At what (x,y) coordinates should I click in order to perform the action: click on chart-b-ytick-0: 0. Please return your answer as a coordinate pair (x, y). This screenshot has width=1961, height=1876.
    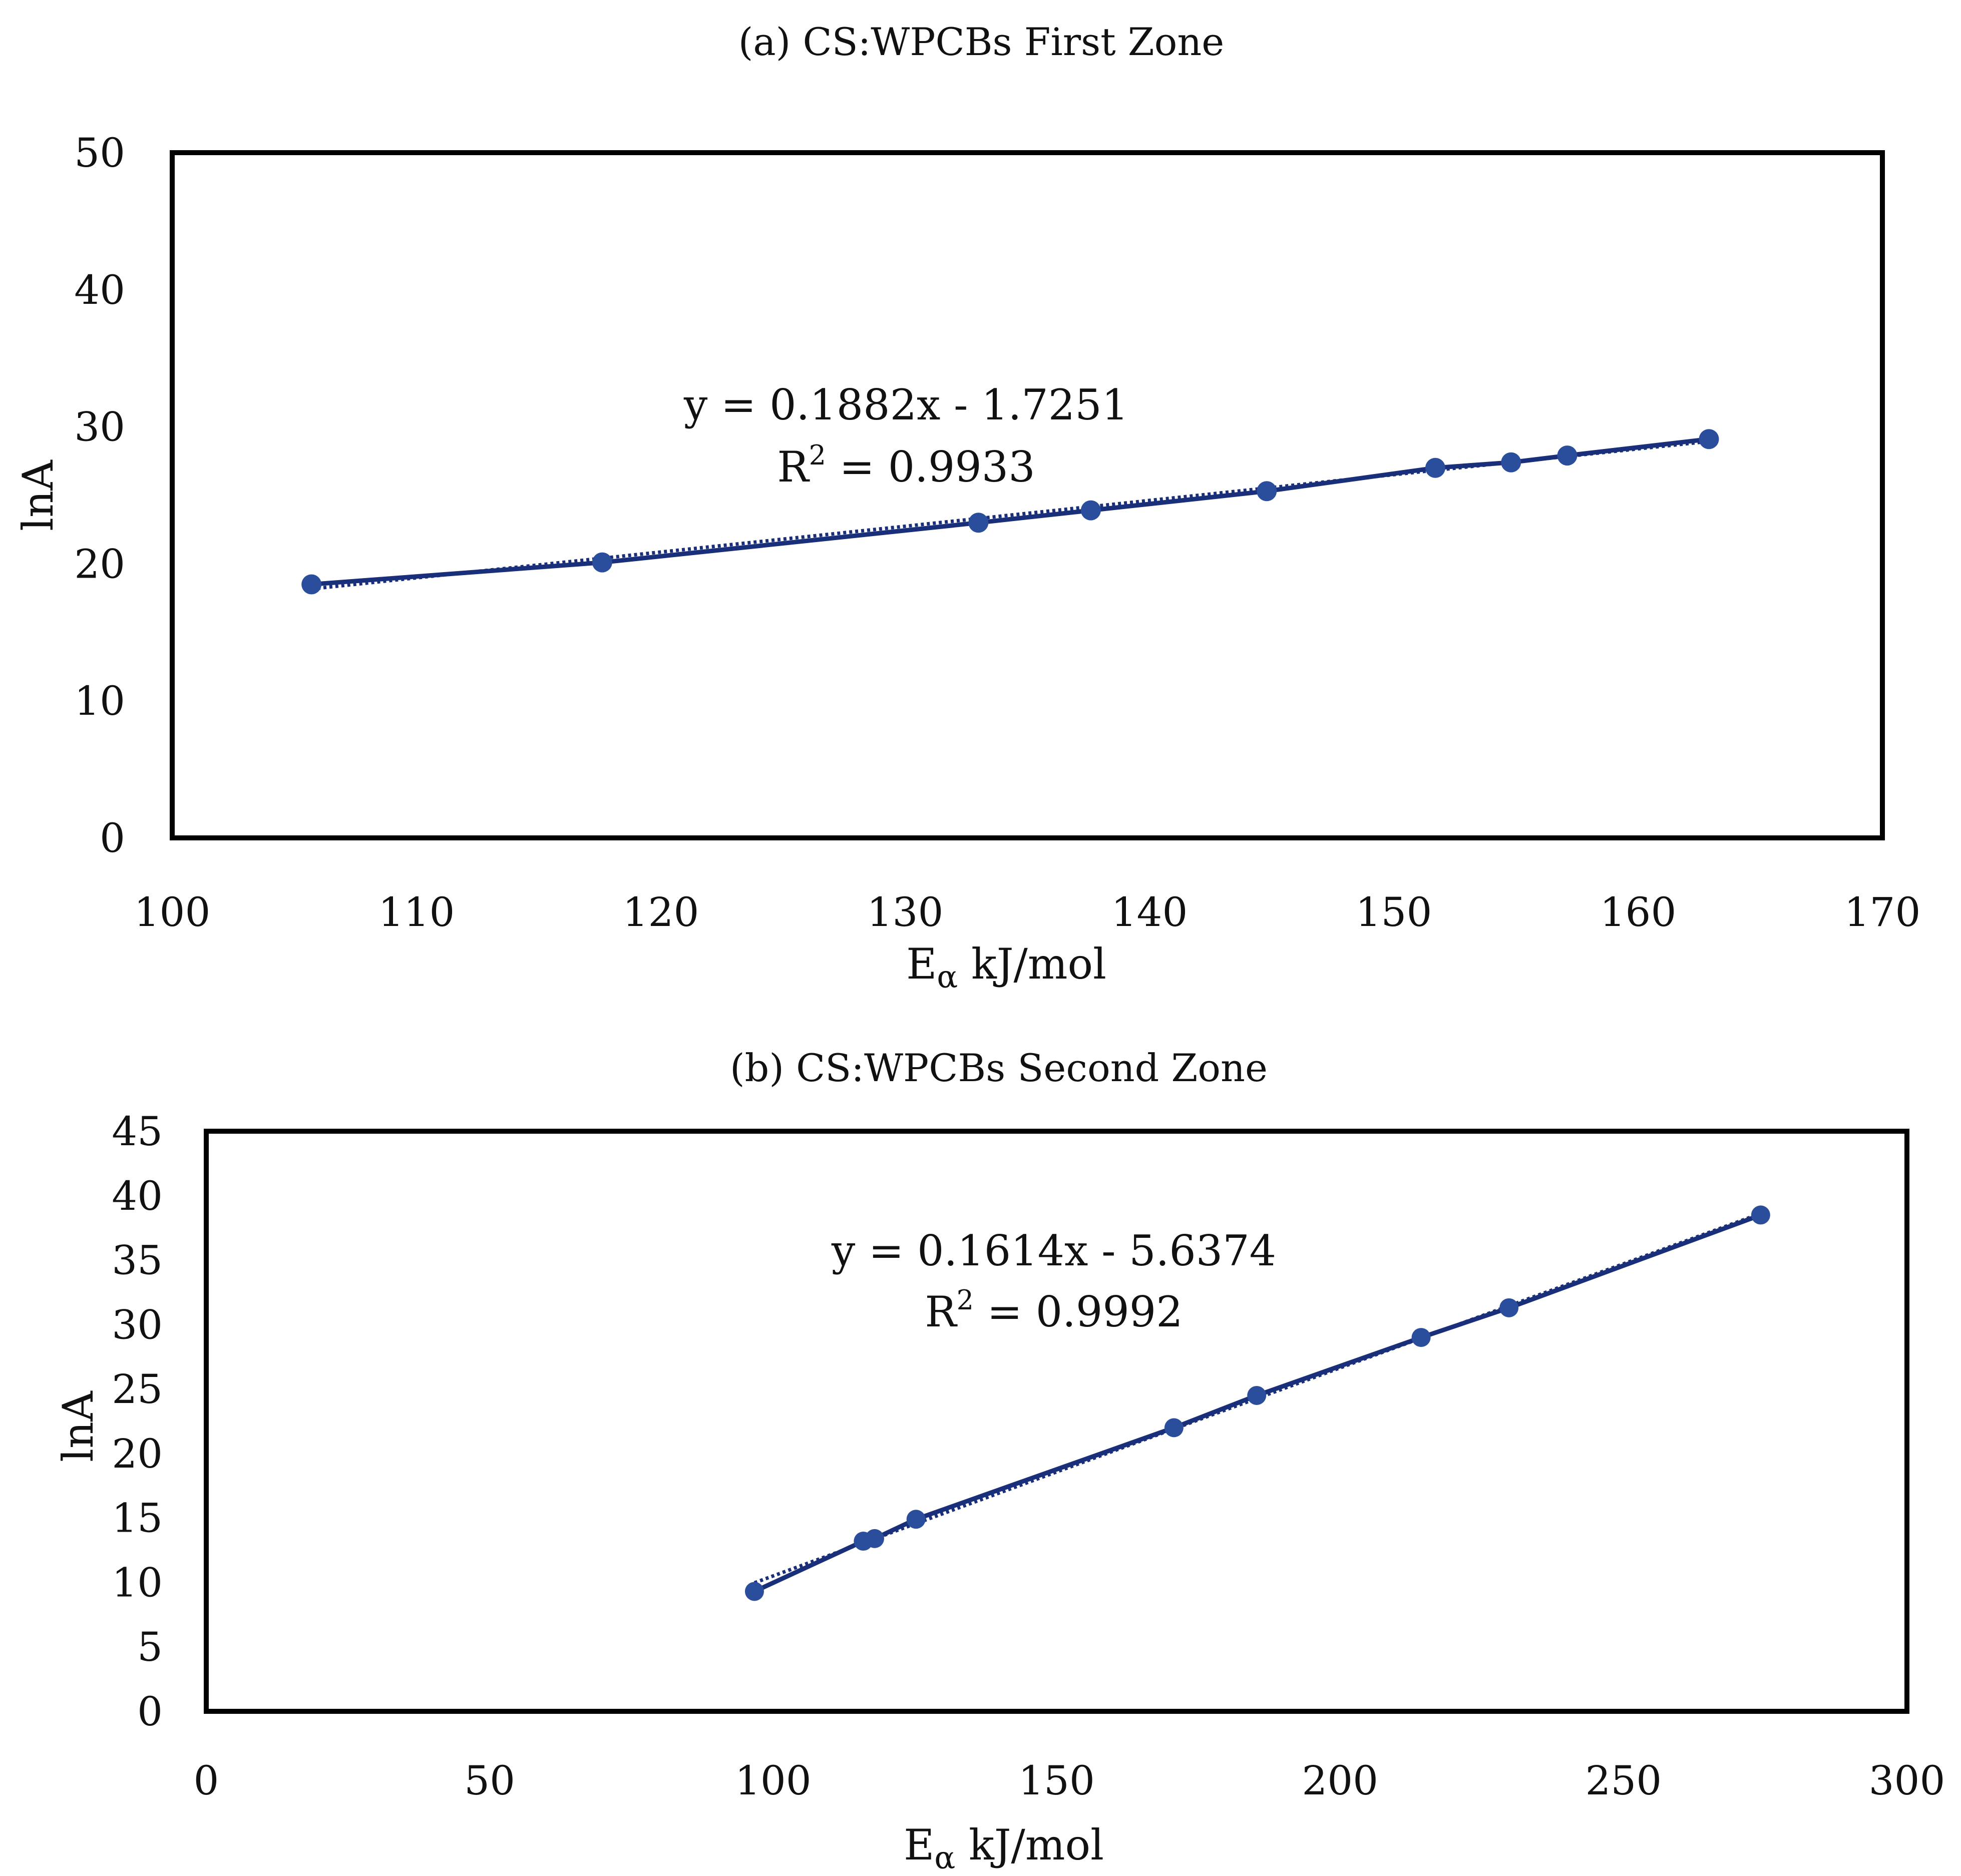
    Looking at the image, I should click on (150, 1711).